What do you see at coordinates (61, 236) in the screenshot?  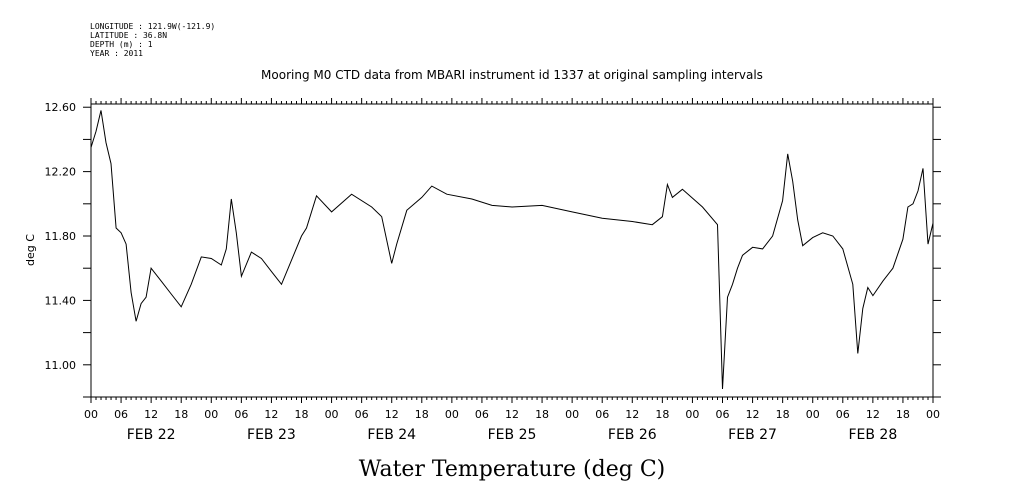 I see `y-tick-label: 11.80` at bounding box center [61, 236].